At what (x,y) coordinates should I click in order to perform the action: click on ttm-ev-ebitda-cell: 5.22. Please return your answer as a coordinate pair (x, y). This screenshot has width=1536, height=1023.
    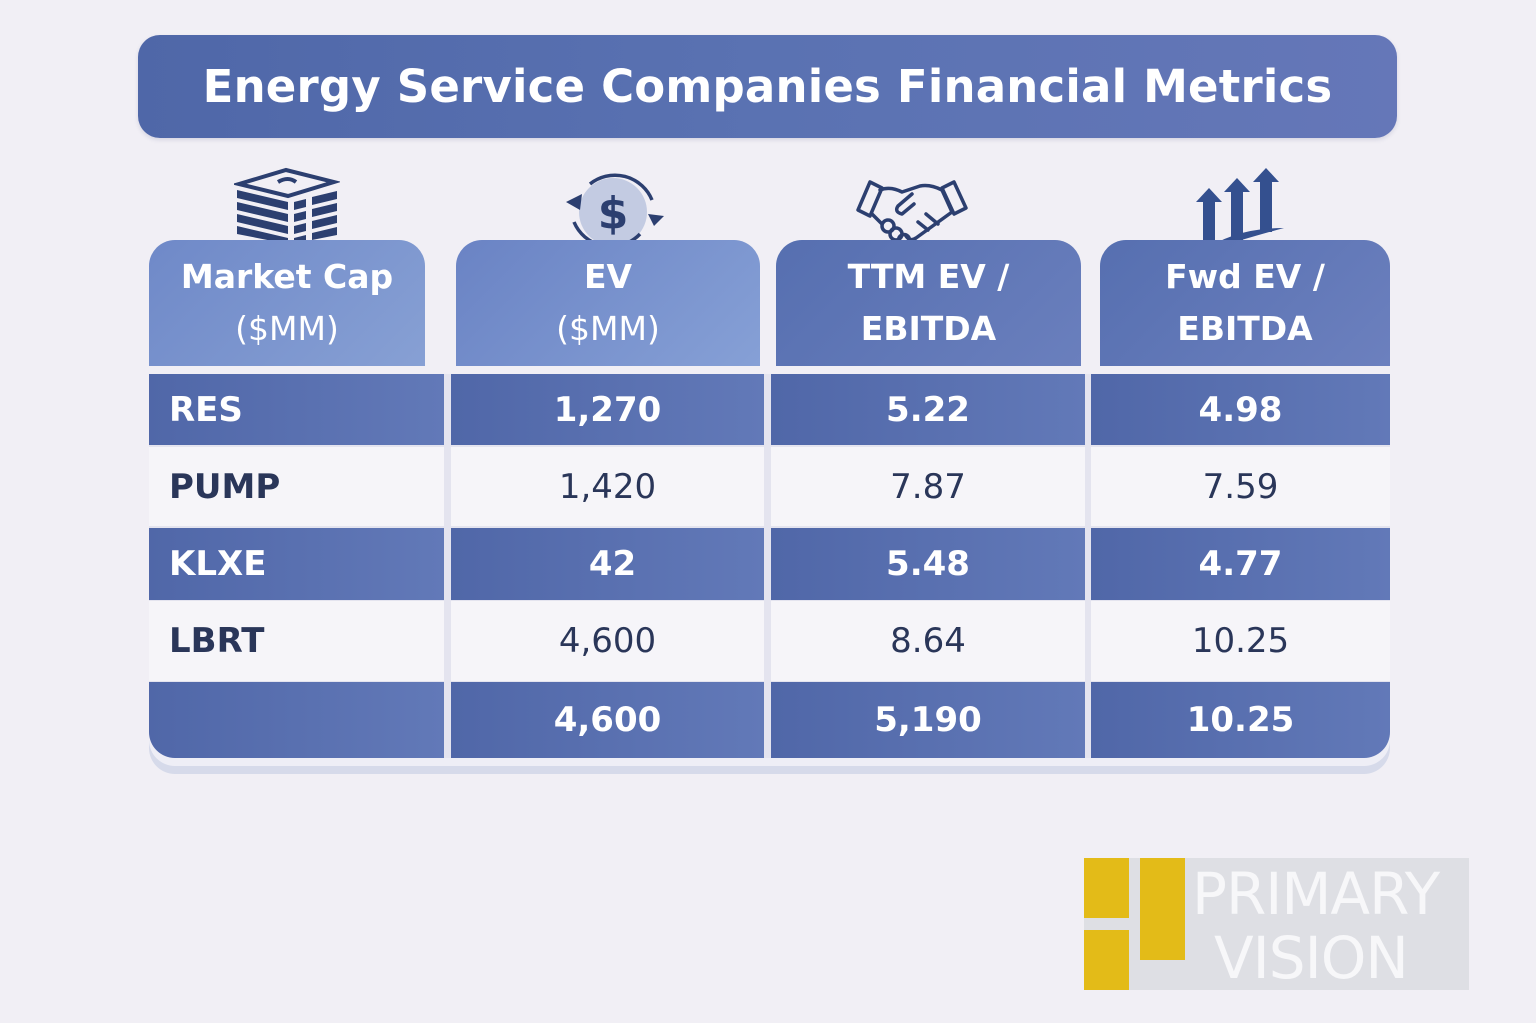
    Looking at the image, I should click on (928, 409).